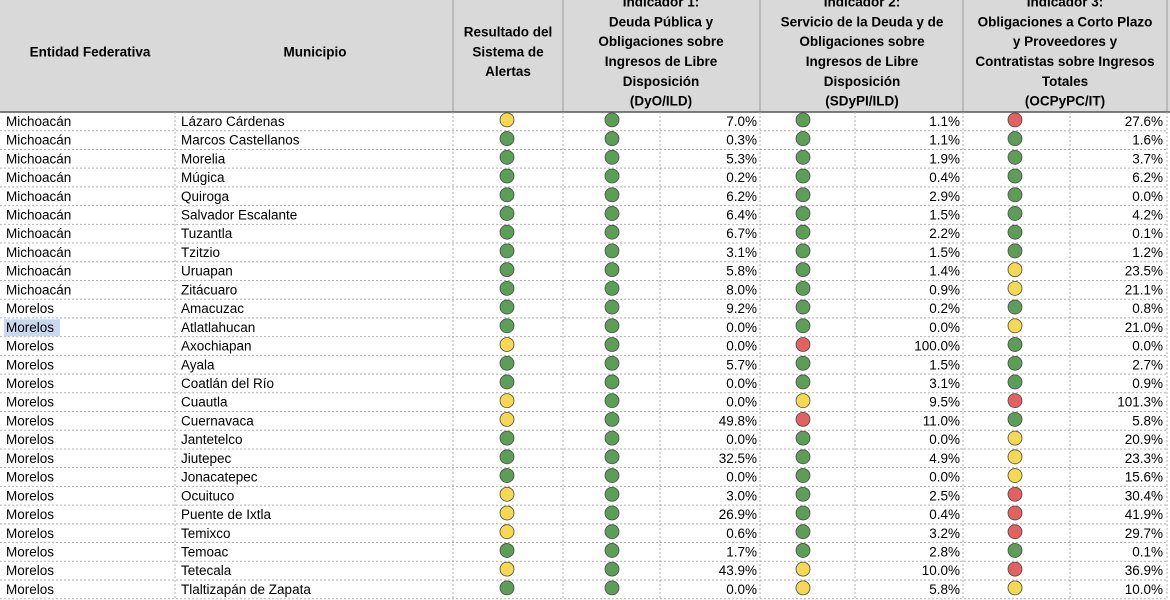 The image size is (1170, 600). What do you see at coordinates (217, 420) in the screenshot?
I see `text-cell: Cuernavaca` at bounding box center [217, 420].